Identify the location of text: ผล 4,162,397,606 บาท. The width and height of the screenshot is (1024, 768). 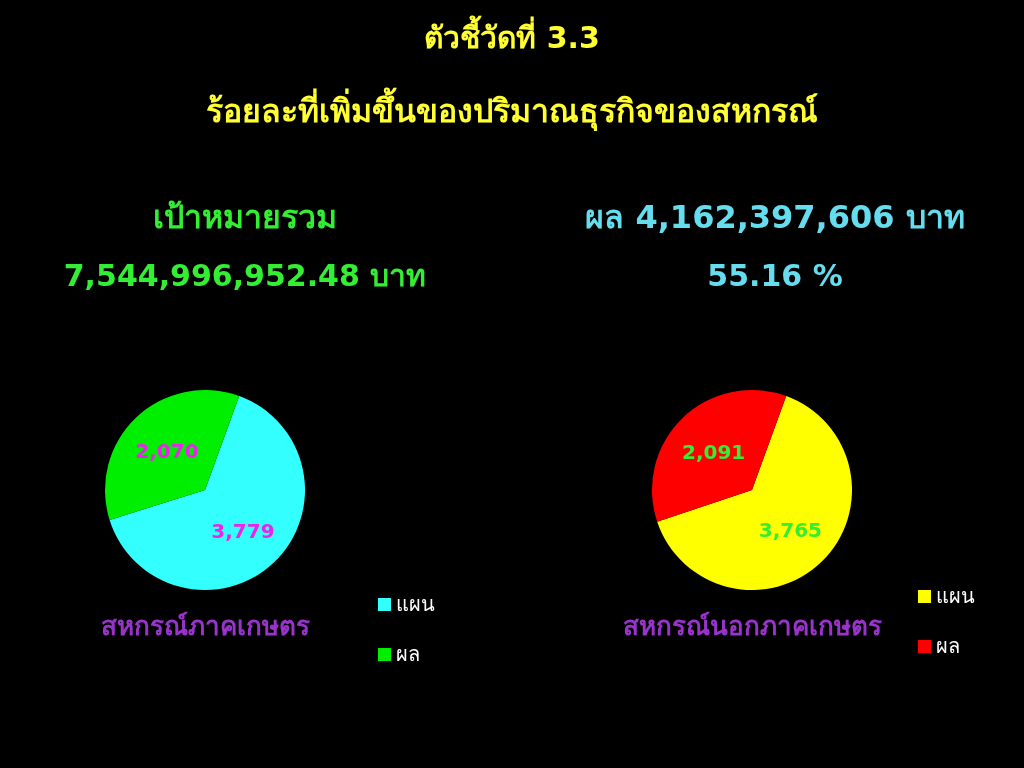
(775, 217).